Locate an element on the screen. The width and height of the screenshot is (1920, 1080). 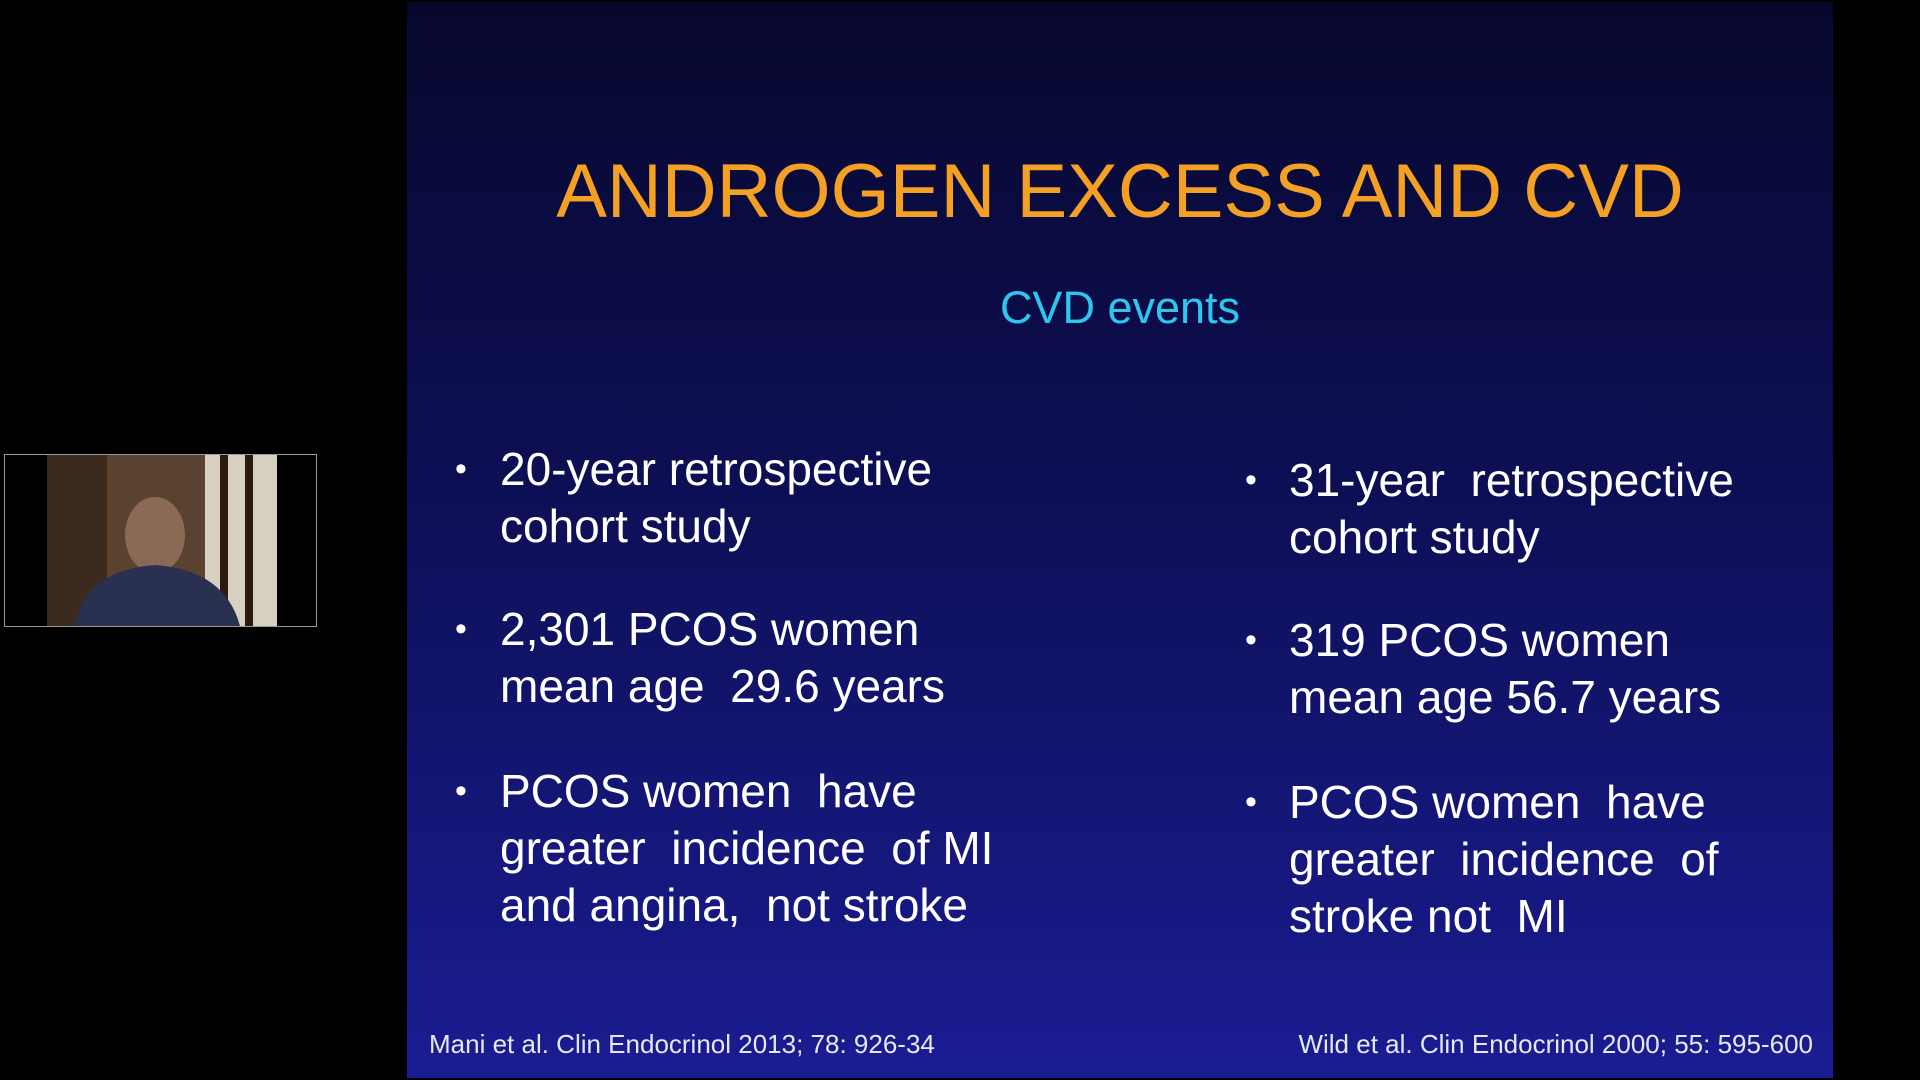
bullet-text: greater incidence of MI is located at coordinates (747, 848).